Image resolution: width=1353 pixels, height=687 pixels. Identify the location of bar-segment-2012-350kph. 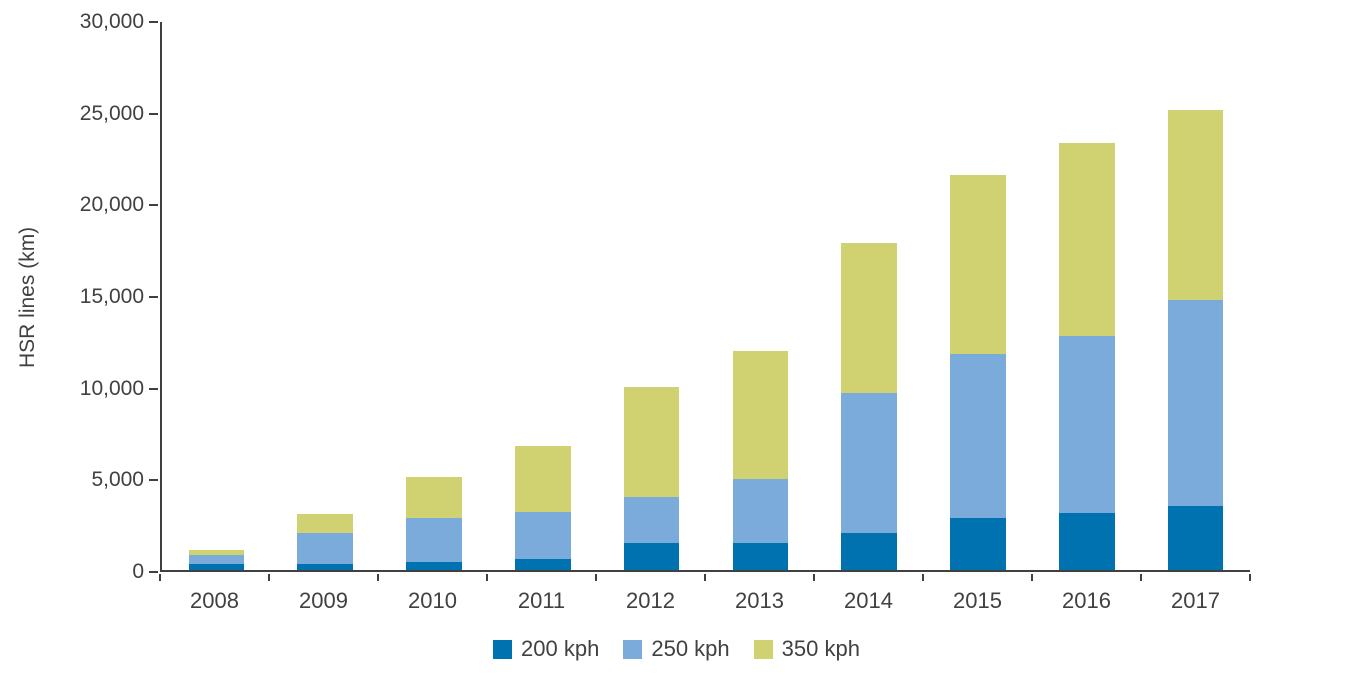
(651, 442).